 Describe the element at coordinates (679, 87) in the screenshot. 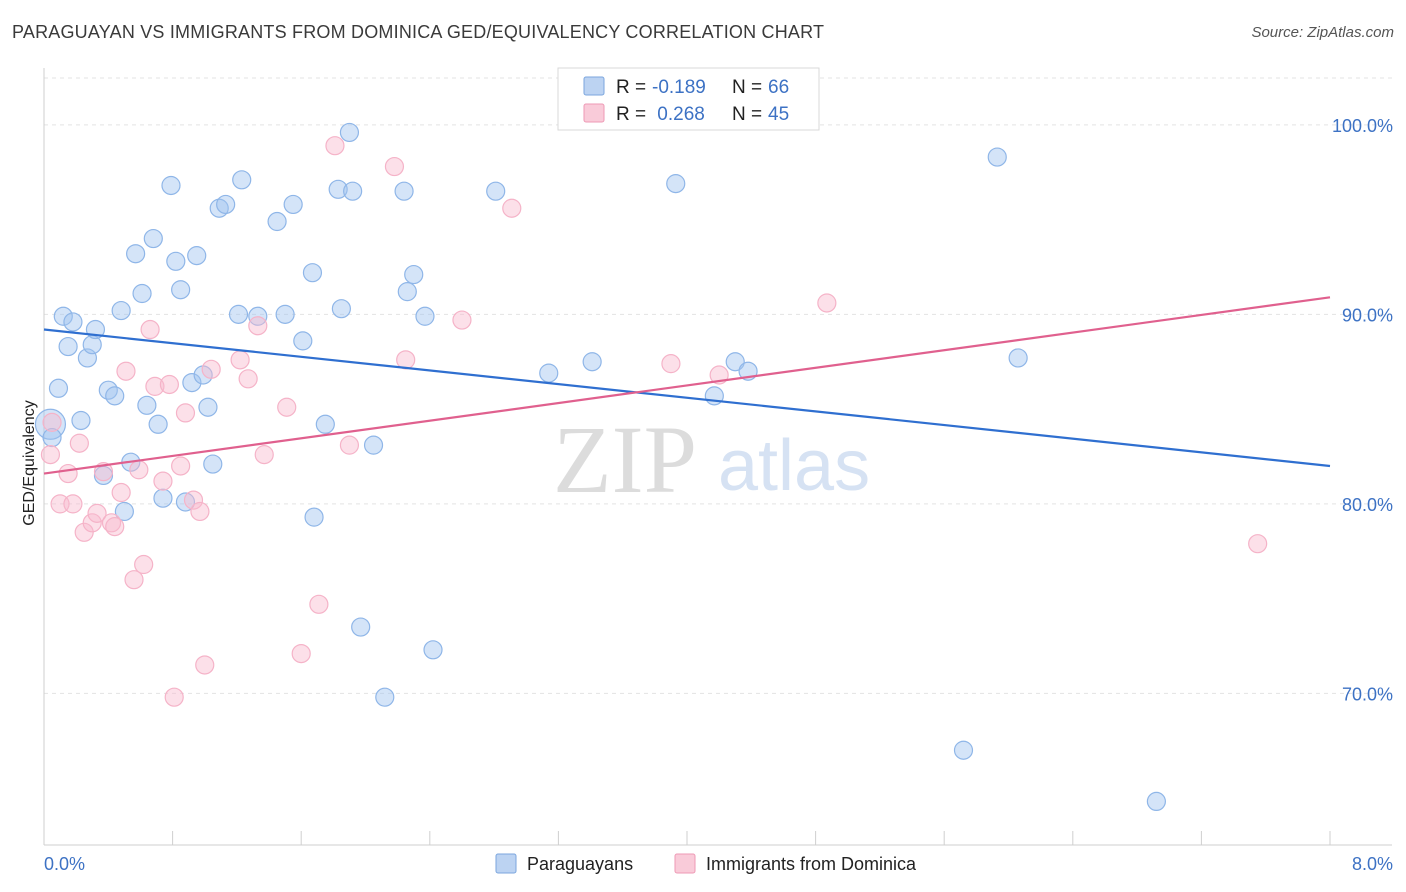

I see `legend-r-value-1: -0.189` at that location.